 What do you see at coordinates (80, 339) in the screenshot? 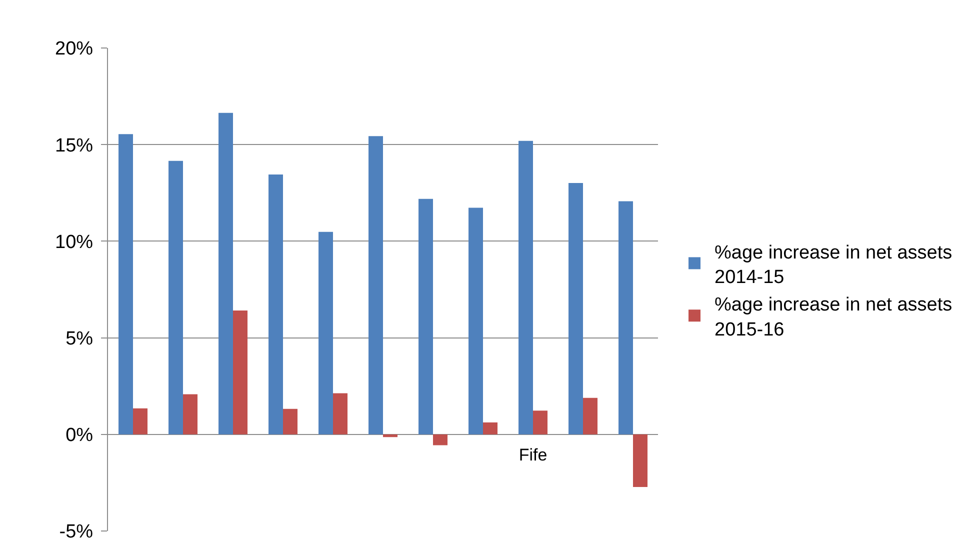
I see `y-tick-label: 5%` at bounding box center [80, 339].